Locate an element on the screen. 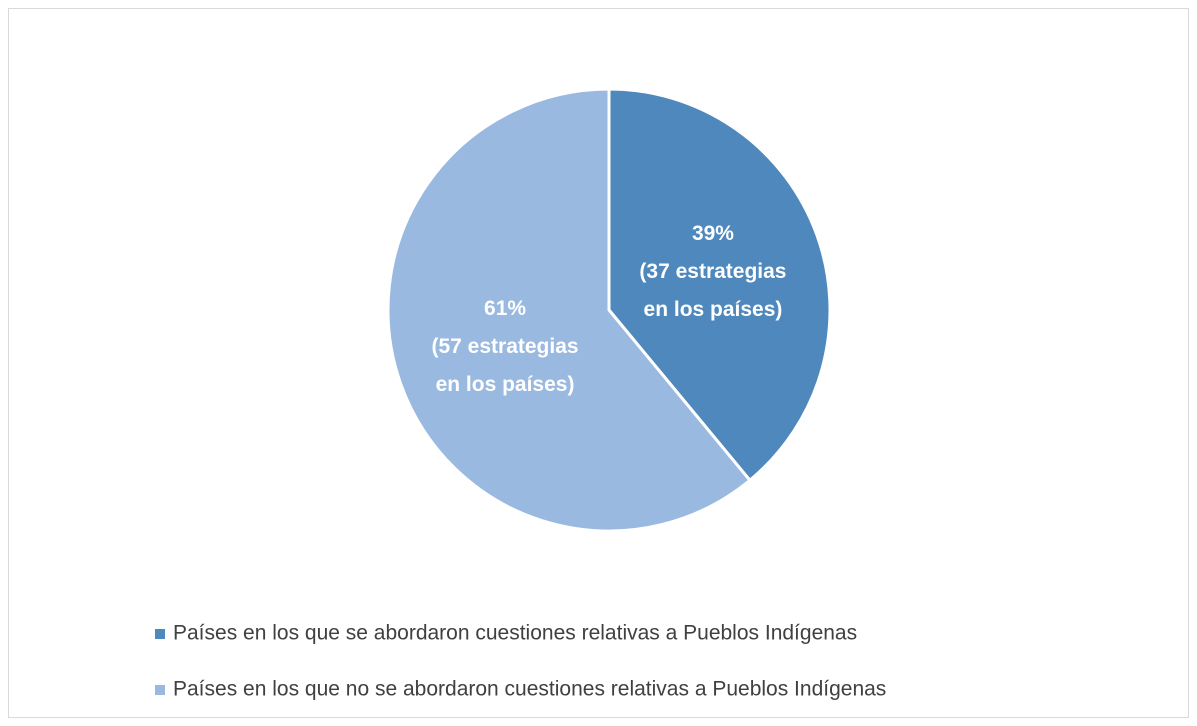 The height and width of the screenshot is (726, 1197). slice-label: 61% is located at coordinates (505, 308).